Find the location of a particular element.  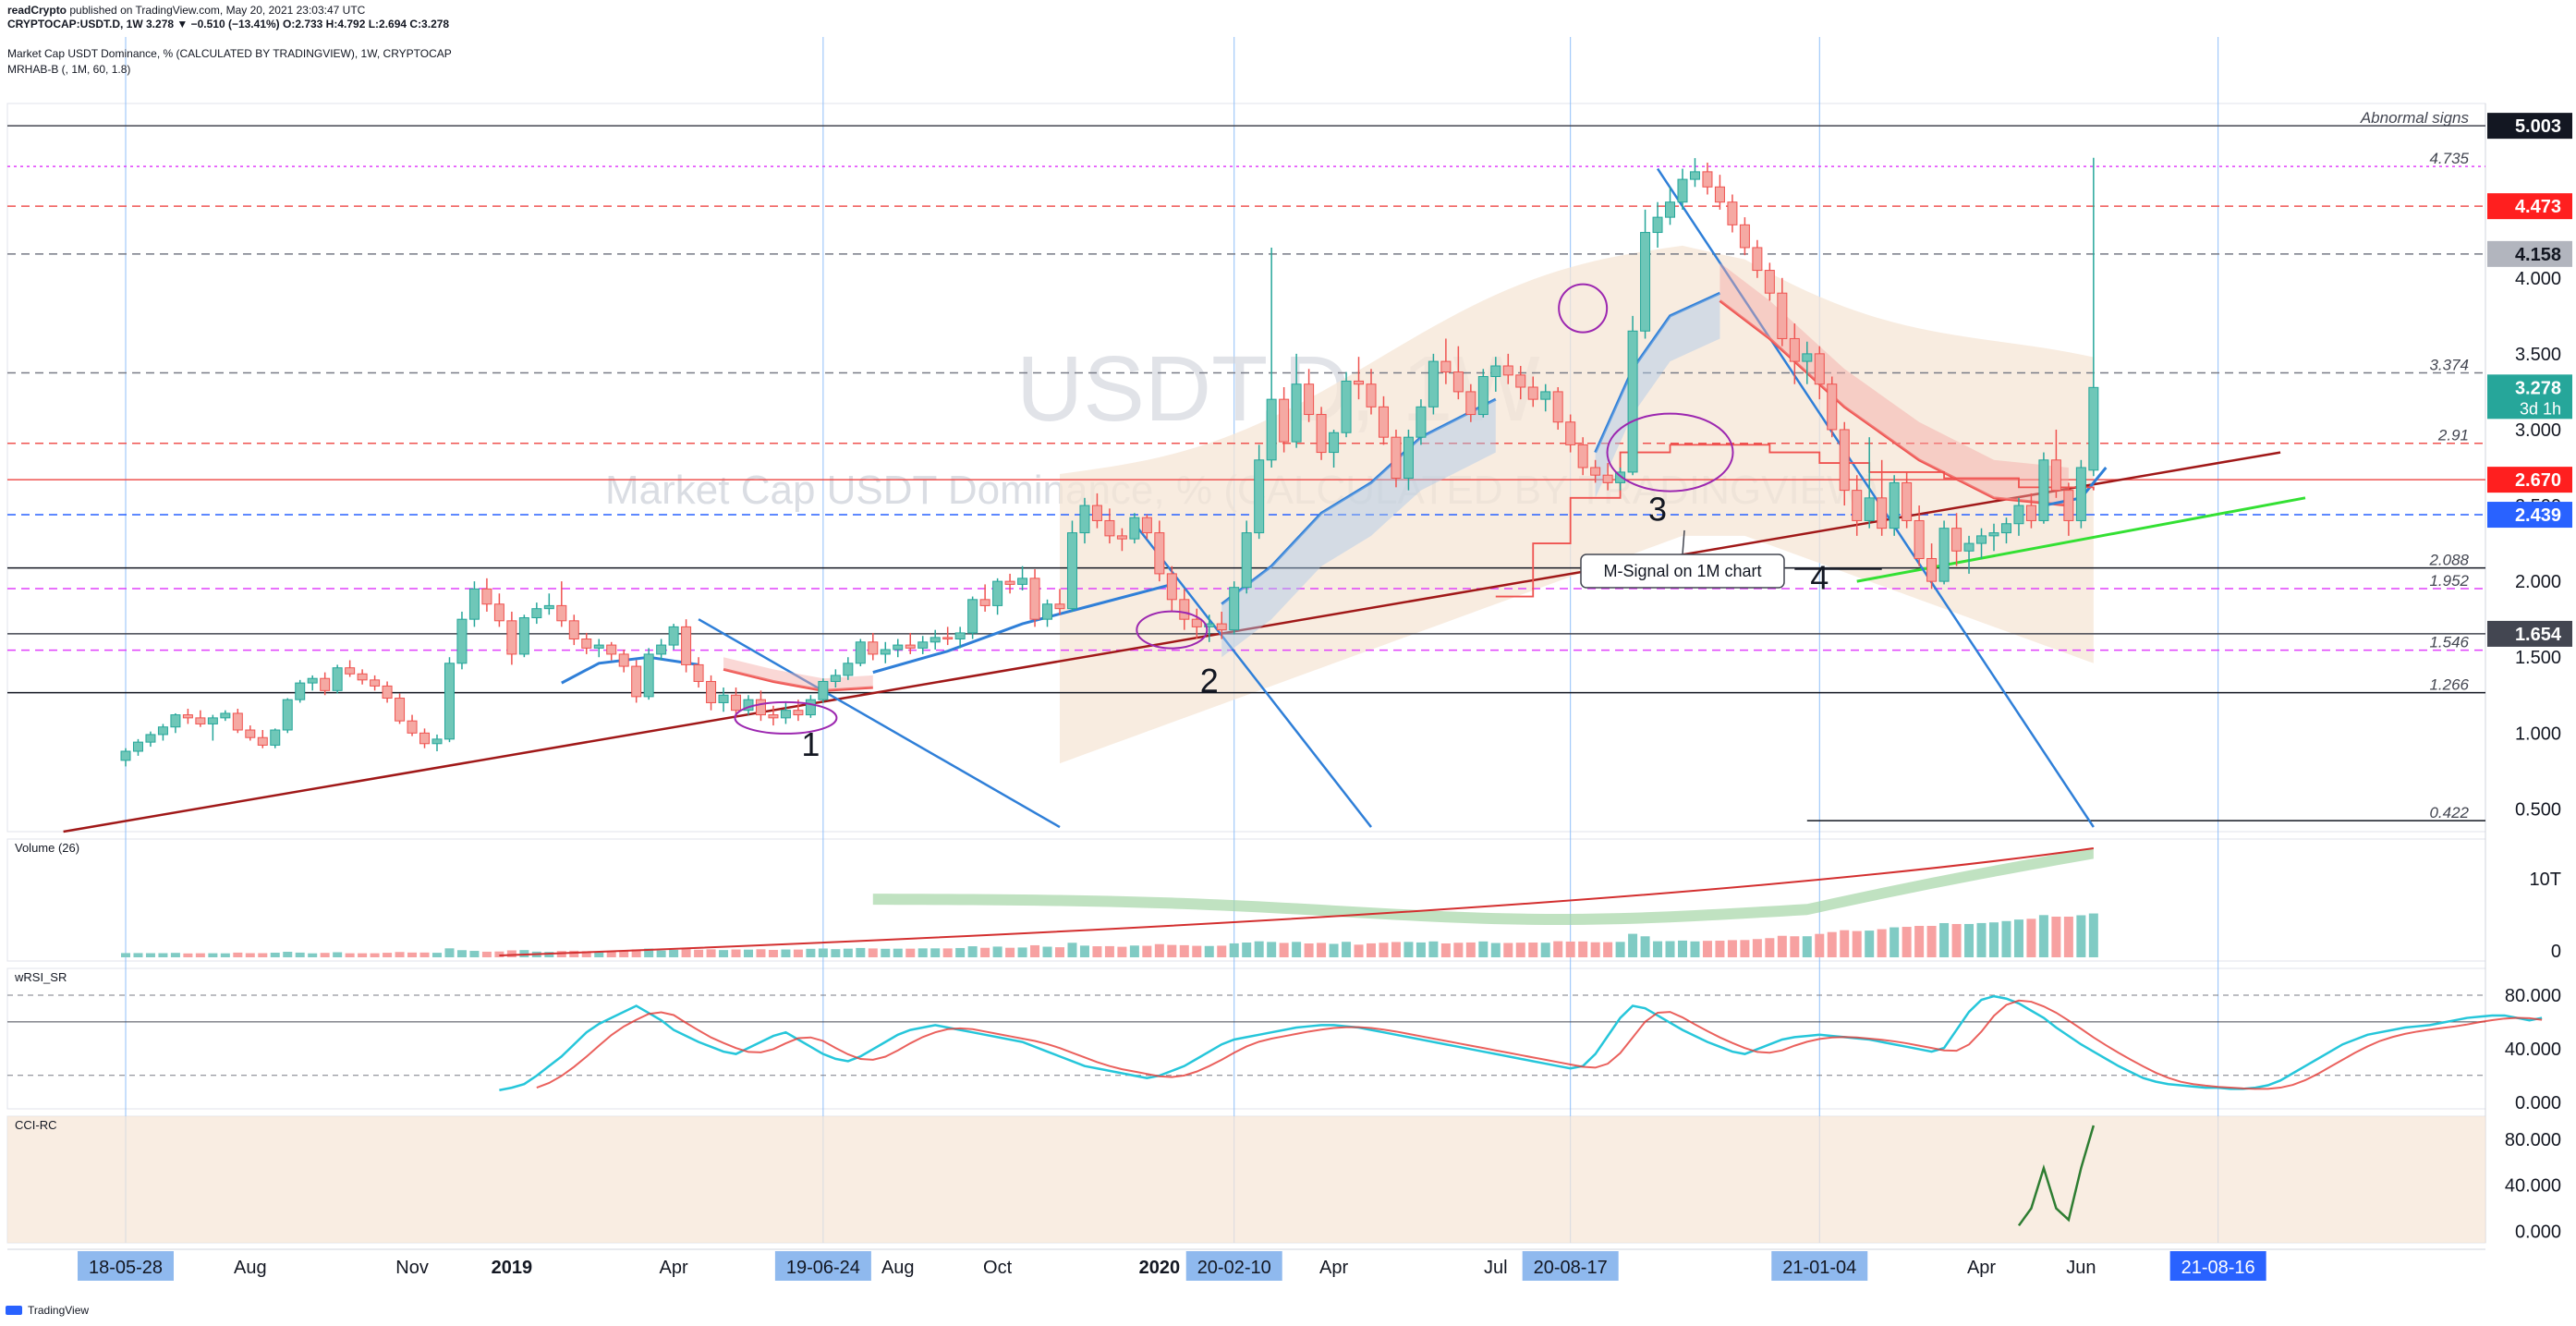

callout-text: M-Signal on 1M chart is located at coordinates (1682, 571).